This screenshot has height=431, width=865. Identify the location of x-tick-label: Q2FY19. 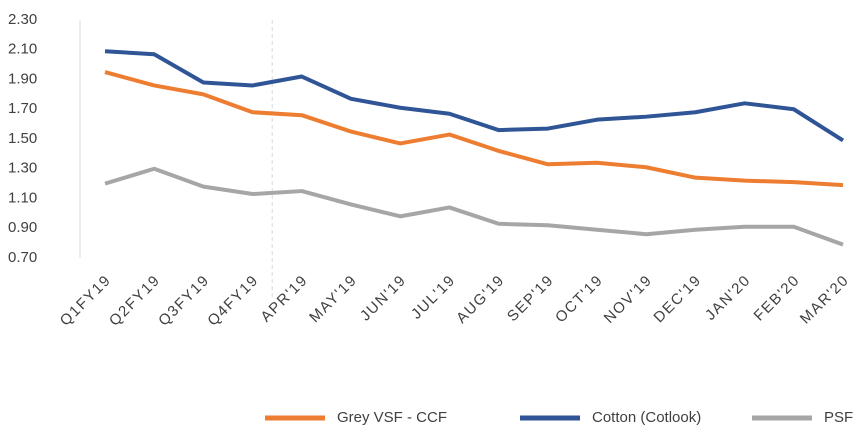
(135, 301).